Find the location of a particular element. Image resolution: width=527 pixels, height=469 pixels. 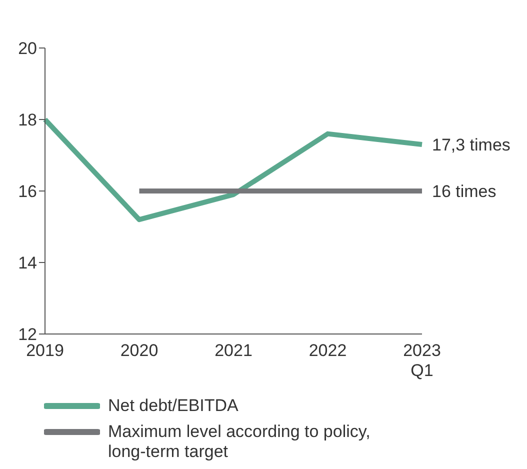

x-tick-label: 2021 is located at coordinates (233, 350).